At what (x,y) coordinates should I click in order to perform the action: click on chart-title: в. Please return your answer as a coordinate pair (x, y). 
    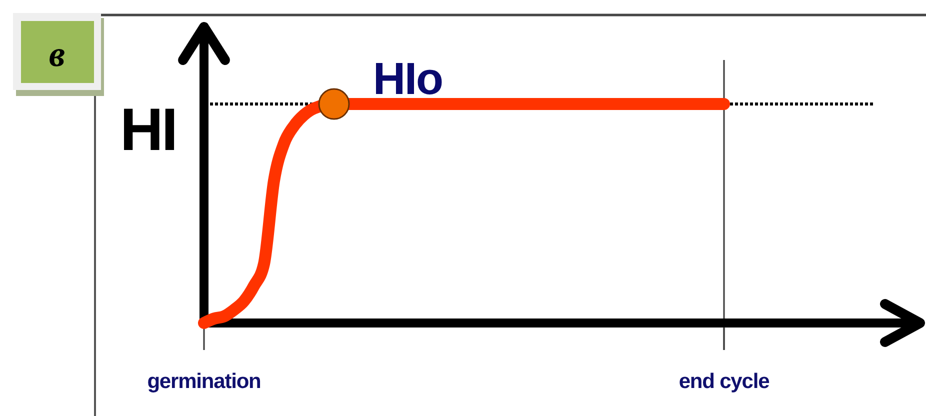
    Looking at the image, I should click on (57, 54).